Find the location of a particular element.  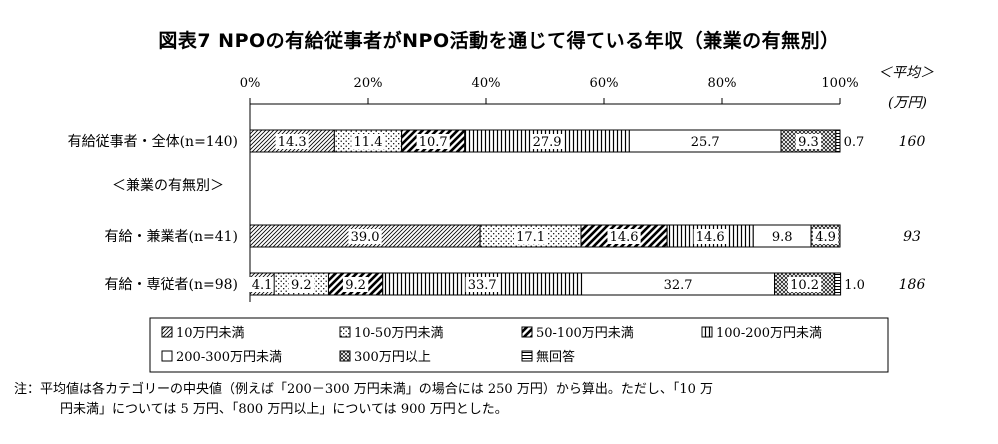

data-label: 33.7 is located at coordinates (482, 285).